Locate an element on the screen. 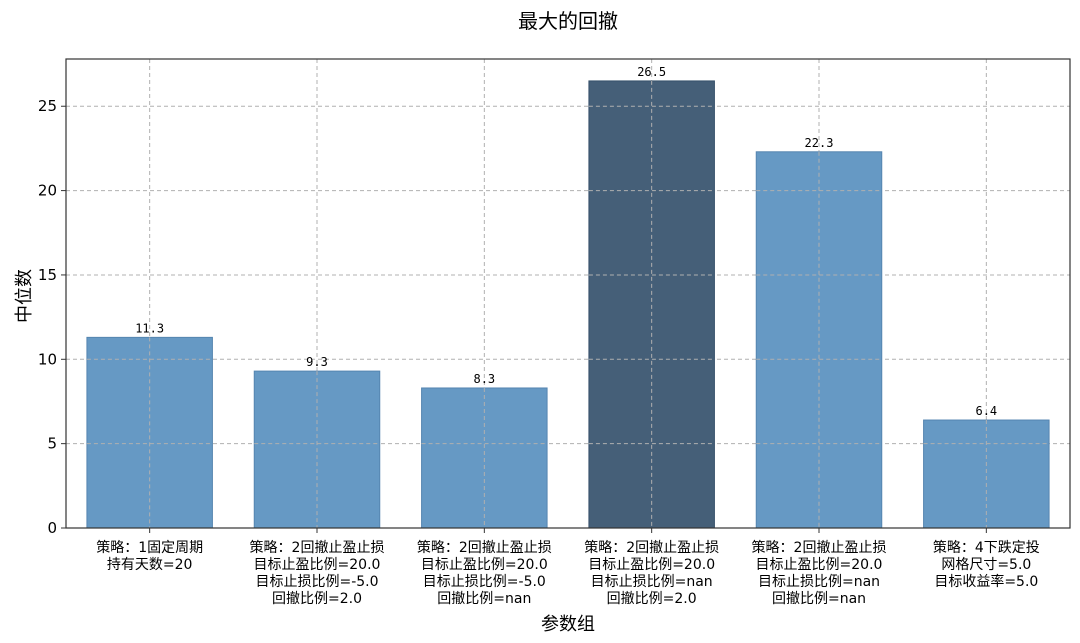  x-tick-label: 策略：1固定周期 is located at coordinates (149, 547).